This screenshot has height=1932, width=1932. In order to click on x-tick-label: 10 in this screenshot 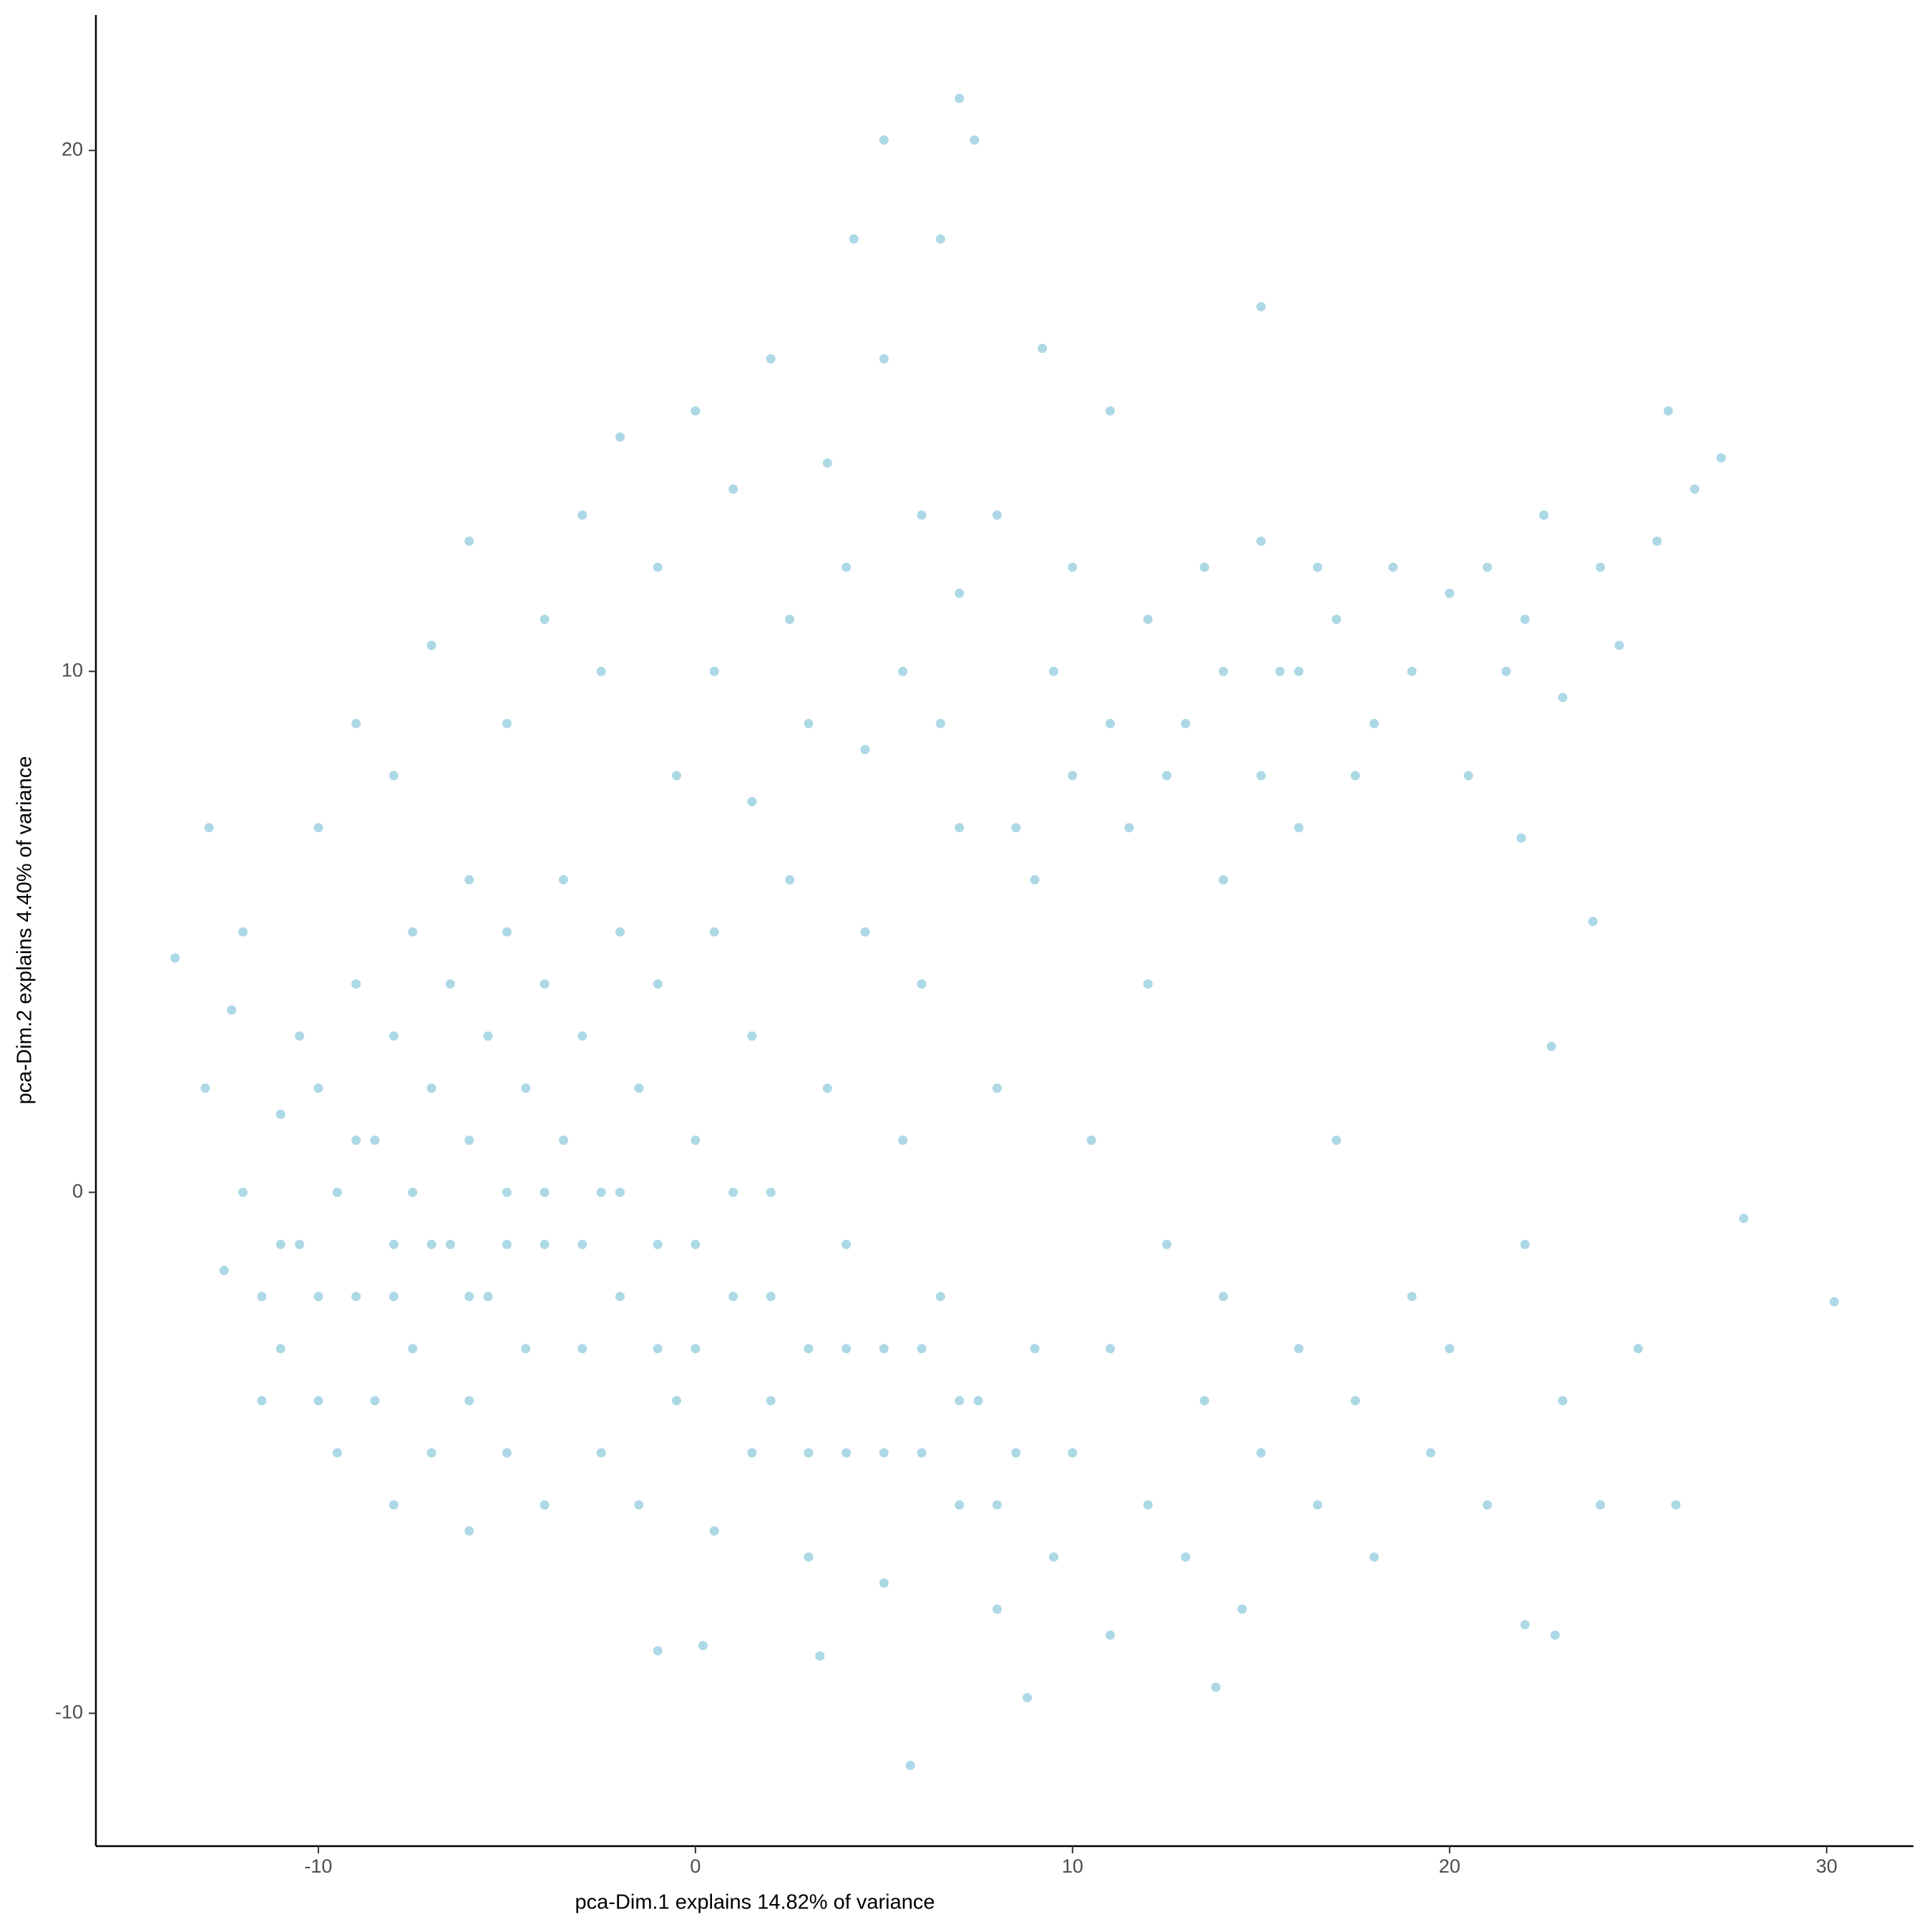, I will do `click(1072, 1866)`.